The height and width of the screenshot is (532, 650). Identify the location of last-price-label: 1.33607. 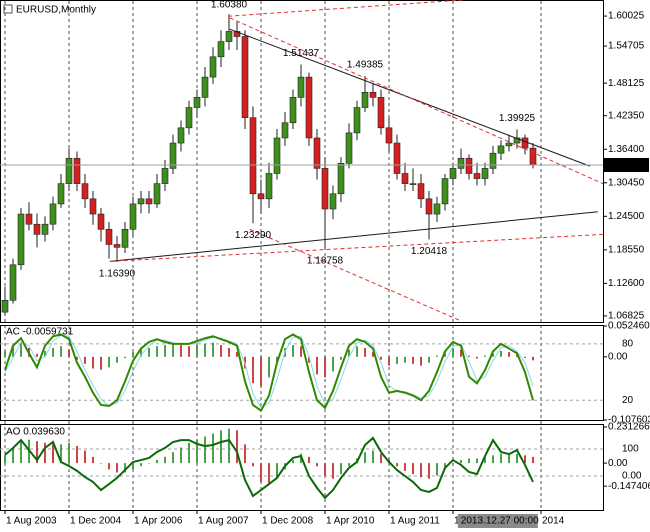
(625, 165).